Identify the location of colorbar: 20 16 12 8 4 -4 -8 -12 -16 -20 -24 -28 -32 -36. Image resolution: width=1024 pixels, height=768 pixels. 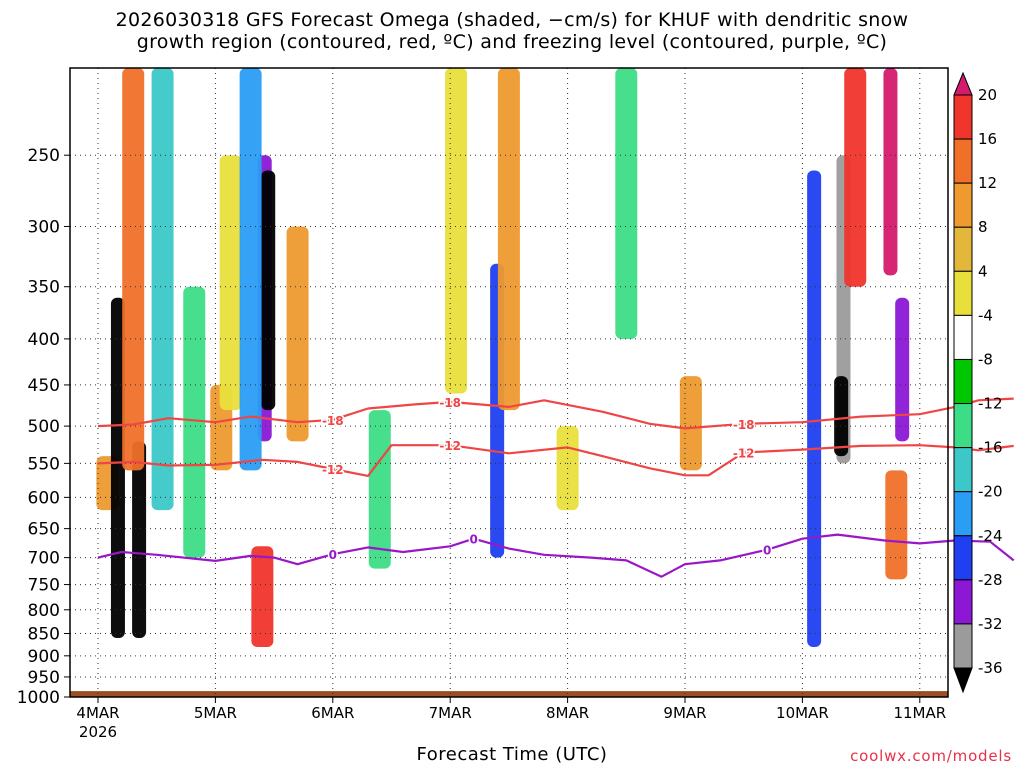
(978, 382).